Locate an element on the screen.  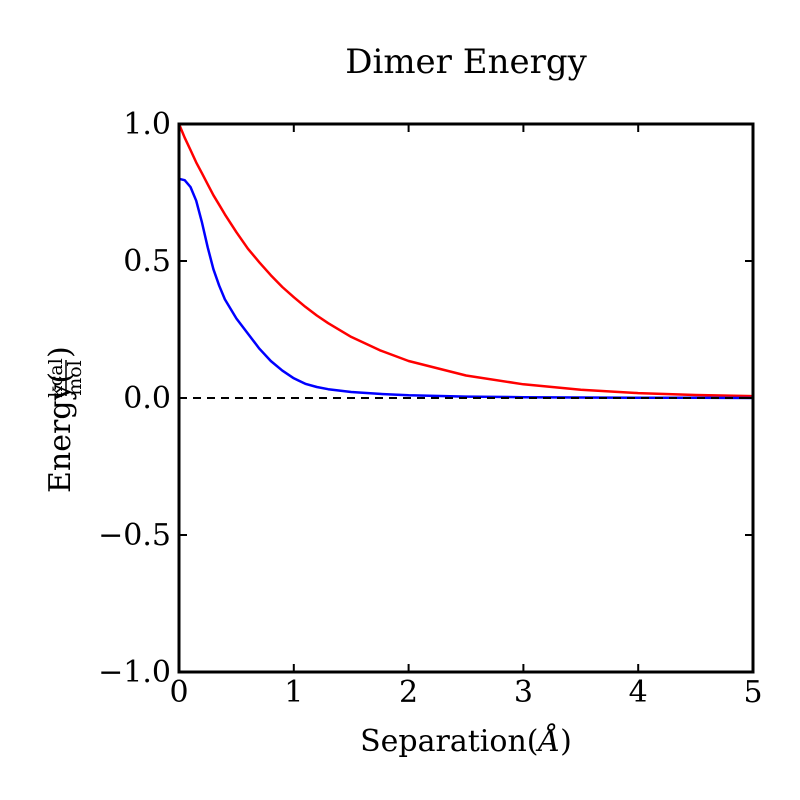
y-axis-label-suffix: ) is located at coordinates (60, 352).